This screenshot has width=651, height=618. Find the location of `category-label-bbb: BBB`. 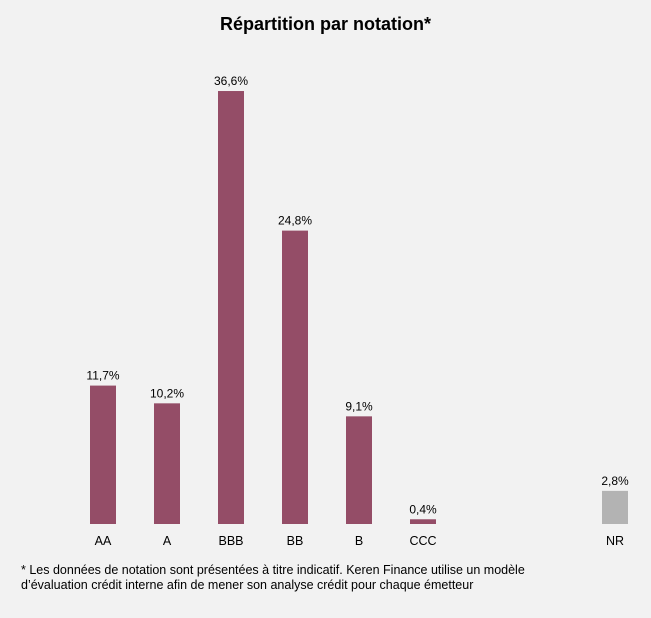

category-label-bbb: BBB is located at coordinates (230, 541).